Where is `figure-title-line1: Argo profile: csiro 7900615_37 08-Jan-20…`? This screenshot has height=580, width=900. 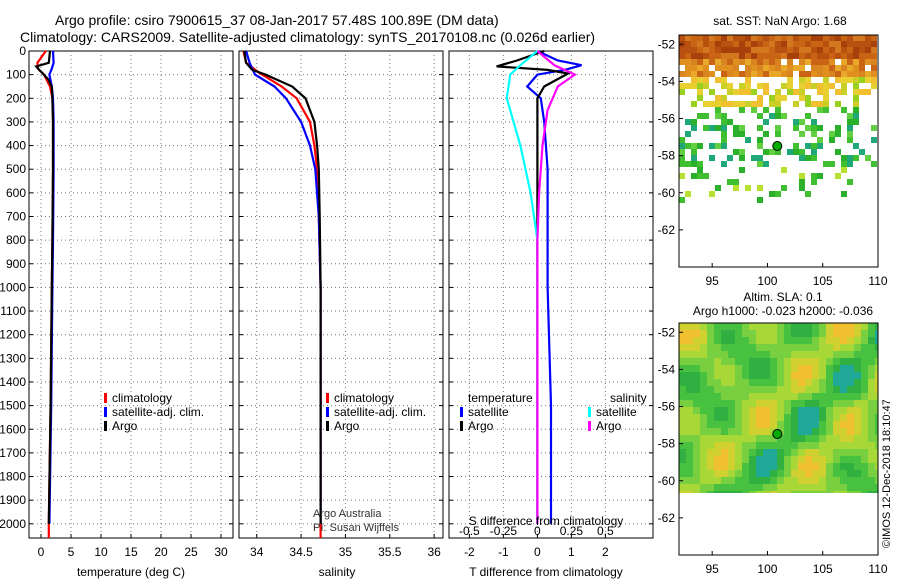 figure-title-line1: Argo profile: csiro 7900615_37 08-Jan-20… is located at coordinates (277, 20).